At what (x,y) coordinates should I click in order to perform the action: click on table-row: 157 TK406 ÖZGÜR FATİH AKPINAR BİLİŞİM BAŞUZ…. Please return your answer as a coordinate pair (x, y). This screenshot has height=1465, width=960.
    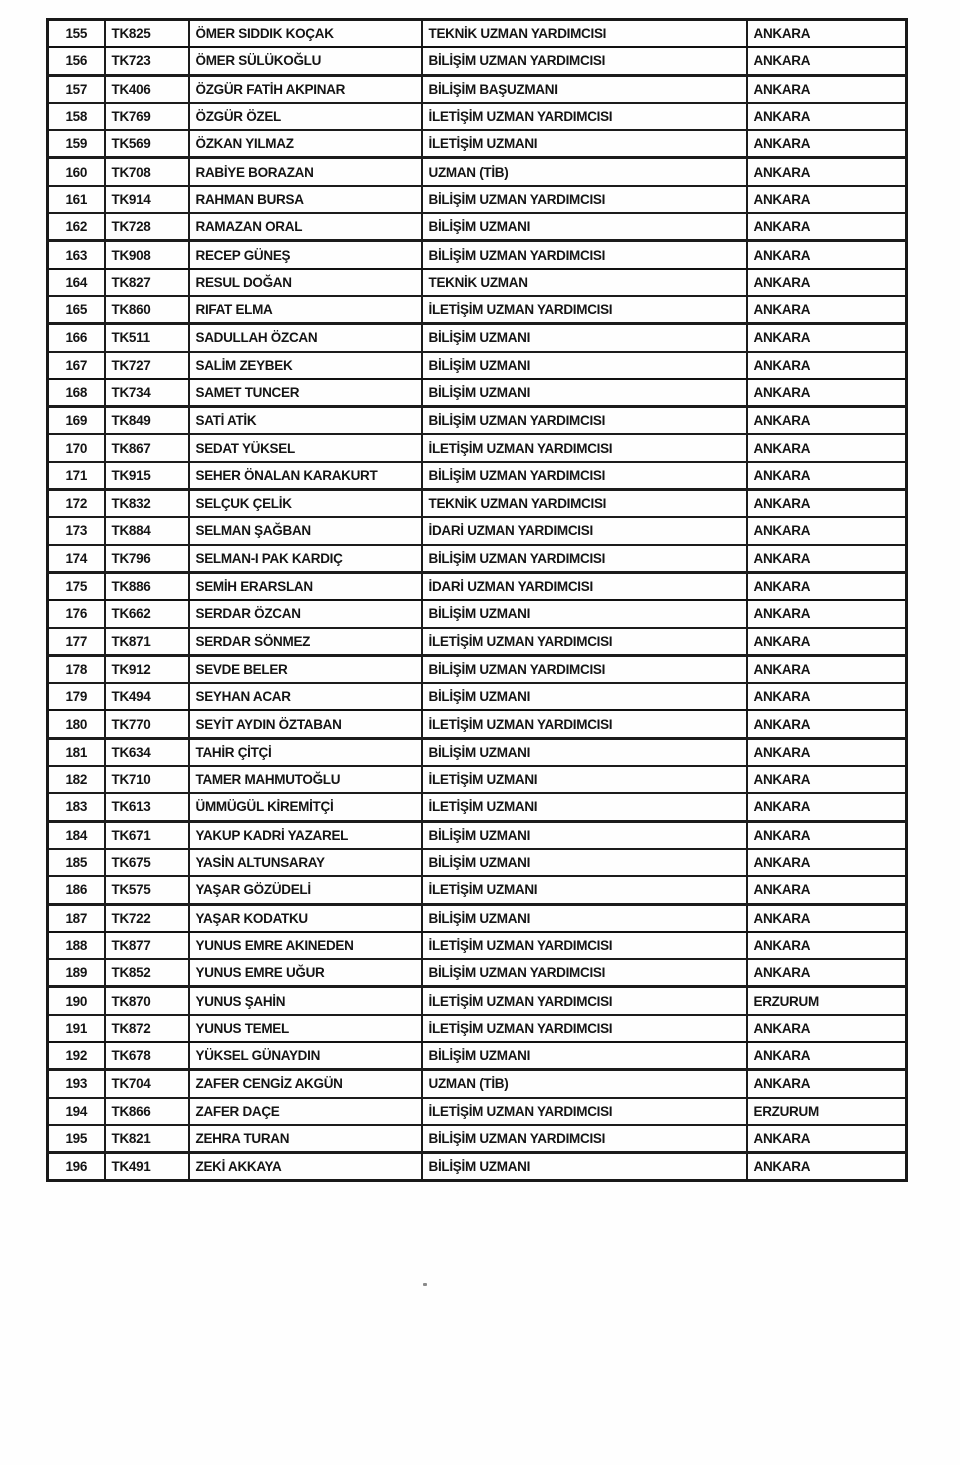
    Looking at the image, I should click on (477, 88).